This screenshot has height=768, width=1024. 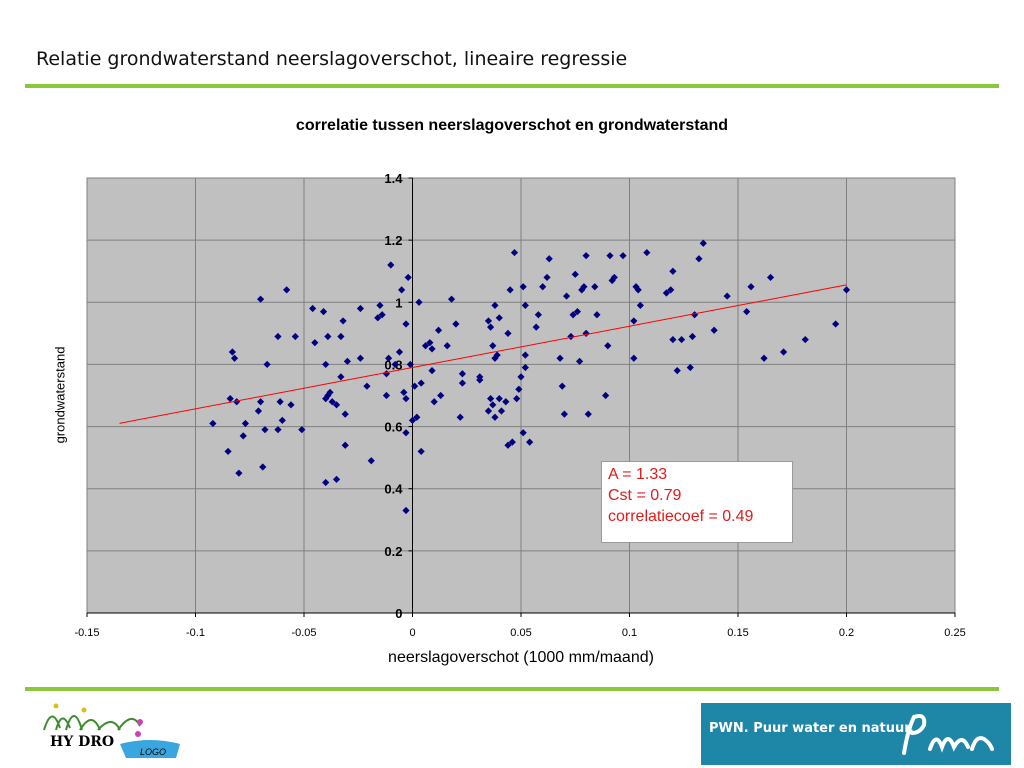 What do you see at coordinates (393, 178) in the screenshot?
I see `y-tick-label: 1.4` at bounding box center [393, 178].